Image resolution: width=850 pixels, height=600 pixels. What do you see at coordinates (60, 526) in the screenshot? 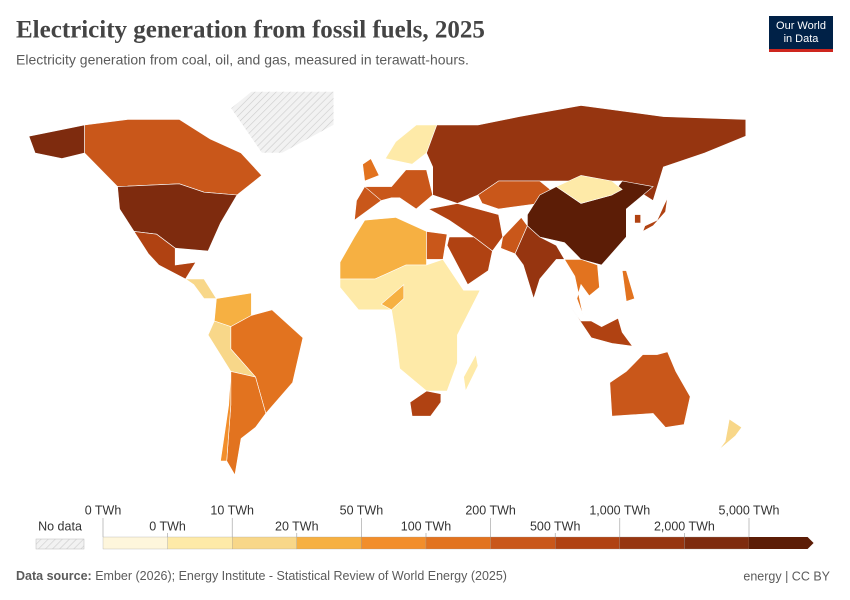
I see `no-data-label: No data` at bounding box center [60, 526].